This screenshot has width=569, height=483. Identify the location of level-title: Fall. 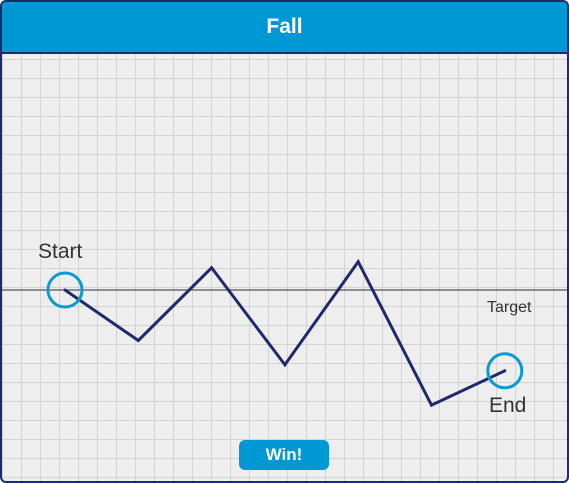
(284, 26).